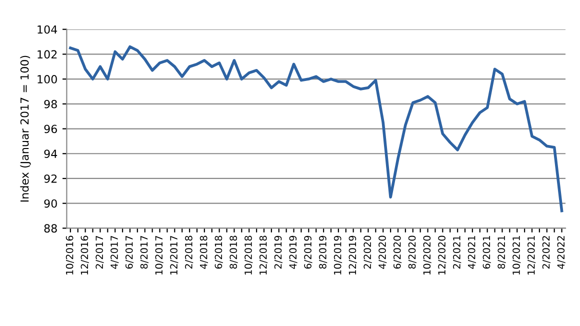 Image resolution: width=580 pixels, height=326 pixels. Describe the element at coordinates (278, 252) in the screenshot. I see `x-tick-label: 2/2019` at that location.